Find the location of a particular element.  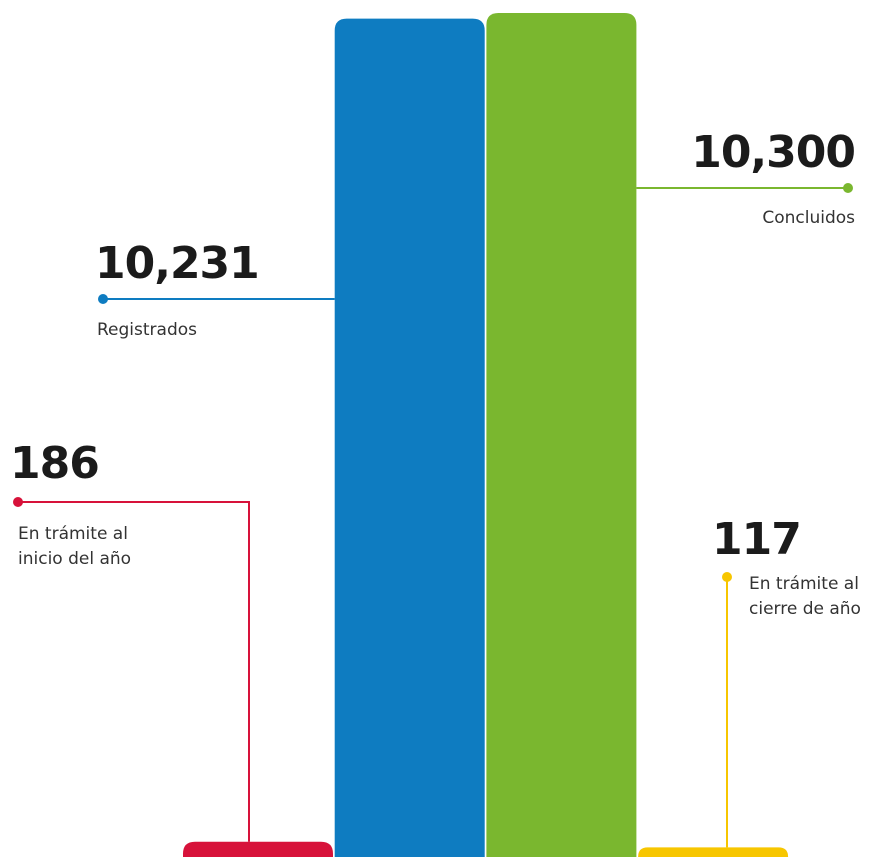

category-label: En trámite al inicio del año is located at coordinates (75, 546).